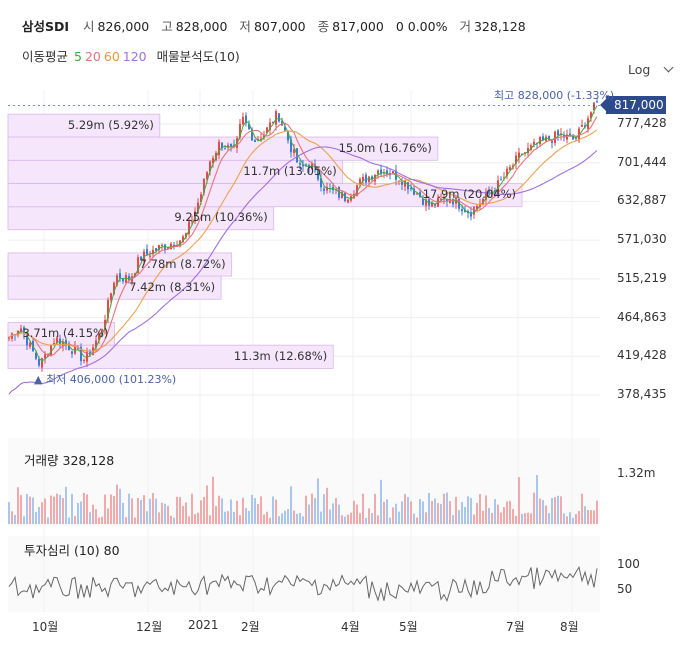  I want to click on scale-selector: Log, so click(639, 69).